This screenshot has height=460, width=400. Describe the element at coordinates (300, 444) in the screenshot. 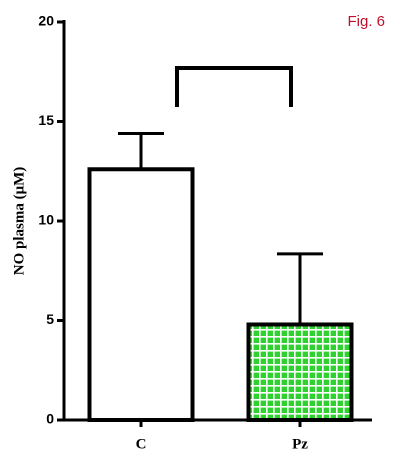

I see `x-tick-label: Pz` at that location.